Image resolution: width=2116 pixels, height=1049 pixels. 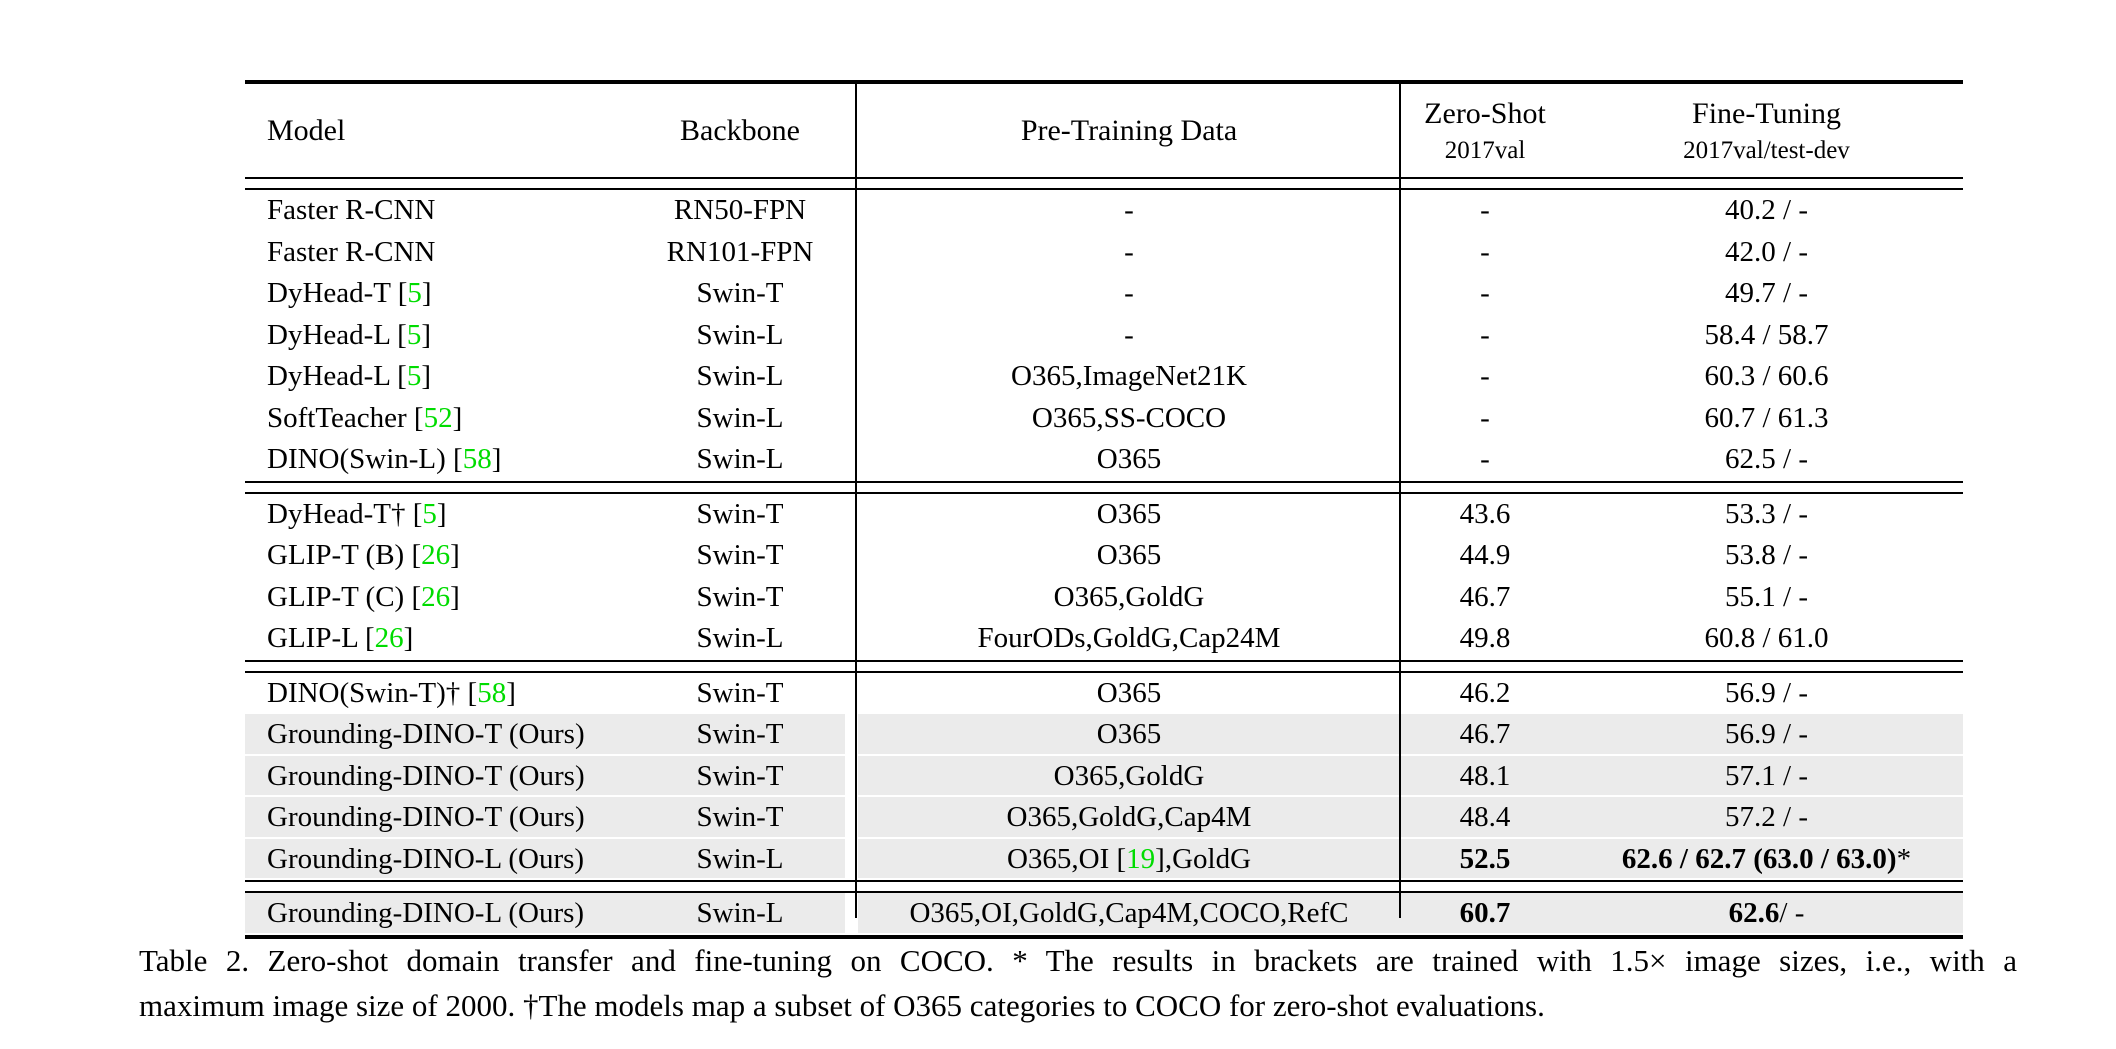 What do you see at coordinates (349, 376) in the screenshot?
I see `cell-model: DyHead-L [5]` at bounding box center [349, 376].